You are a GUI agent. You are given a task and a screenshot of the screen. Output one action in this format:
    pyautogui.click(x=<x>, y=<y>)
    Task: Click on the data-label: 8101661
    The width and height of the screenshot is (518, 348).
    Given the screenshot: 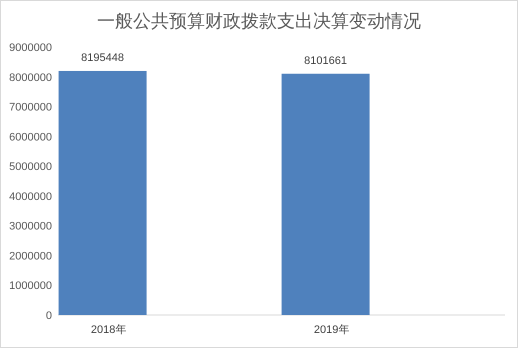 What is the action you would take?
    pyautogui.click(x=326, y=60)
    